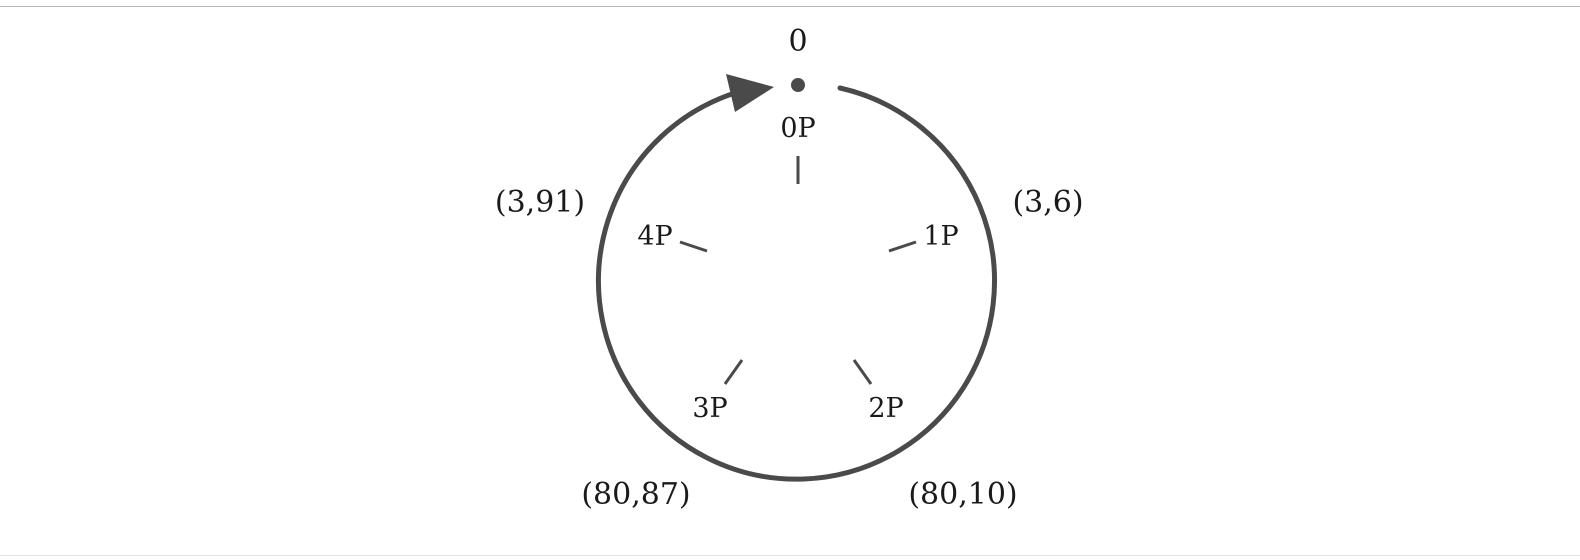  Describe the element at coordinates (940, 236) in the screenshot. I see `position-label-1P: 1P` at that location.